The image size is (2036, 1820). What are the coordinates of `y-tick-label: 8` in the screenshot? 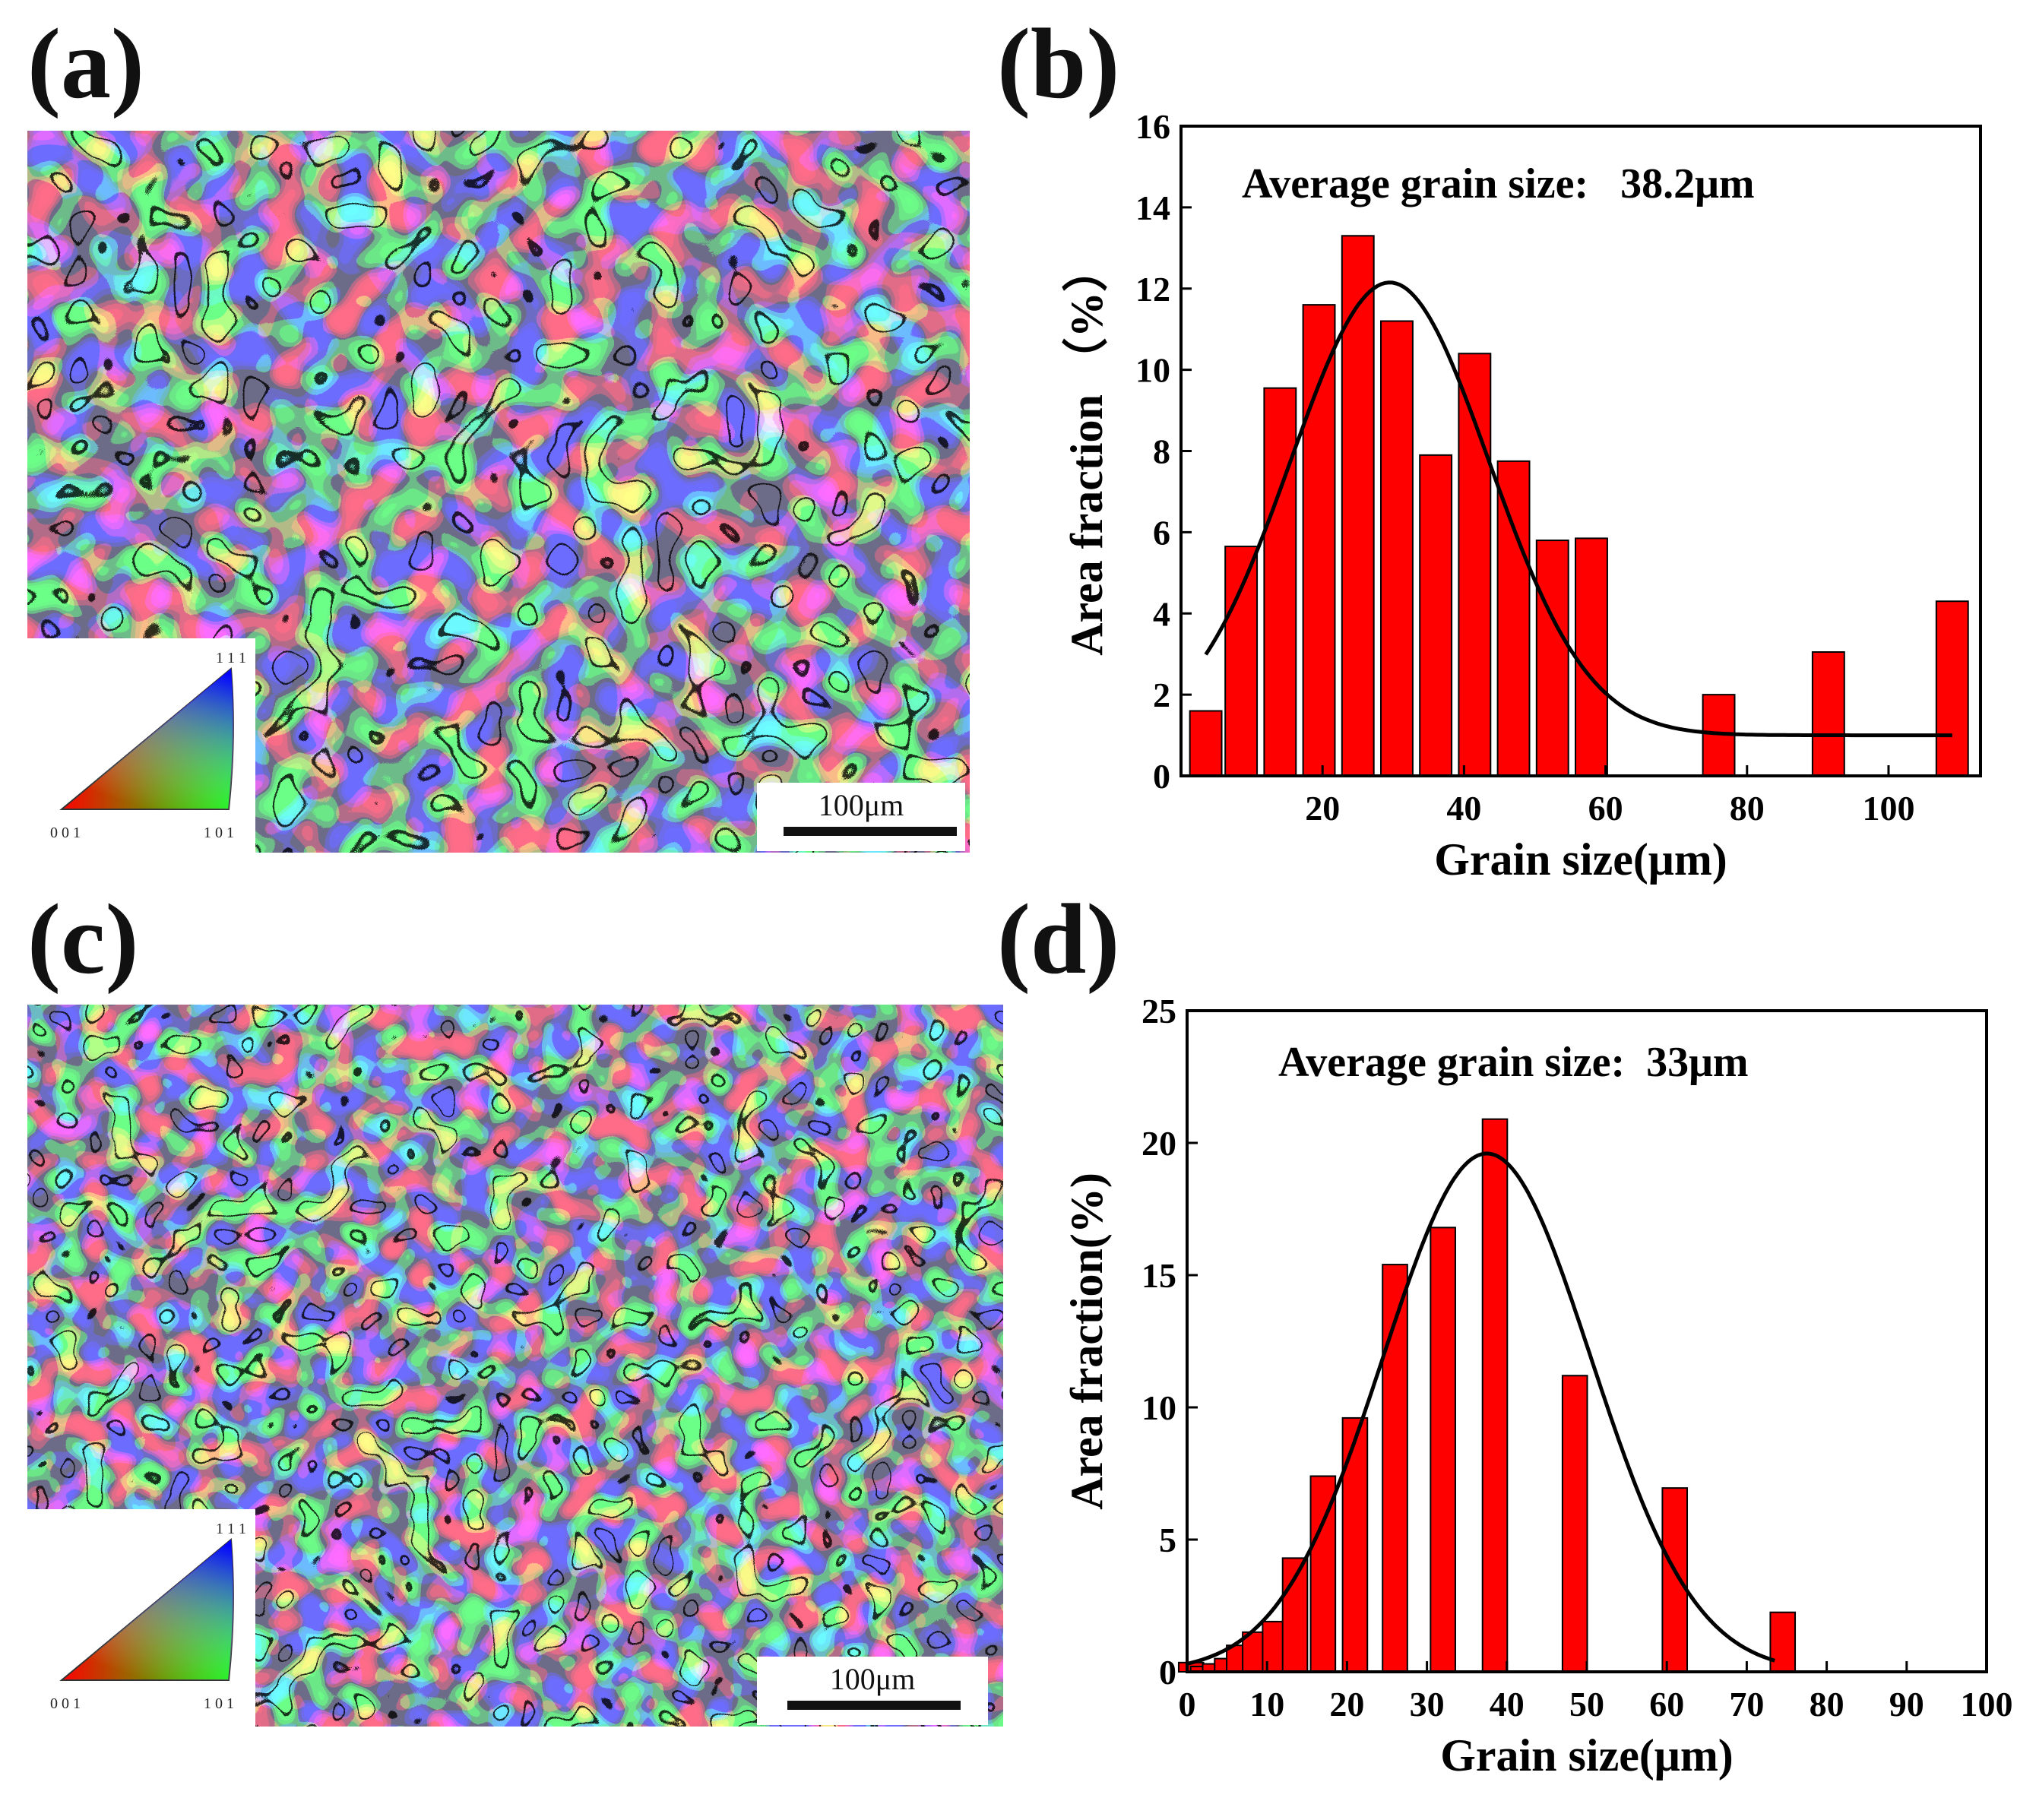 It's located at (1161, 451).